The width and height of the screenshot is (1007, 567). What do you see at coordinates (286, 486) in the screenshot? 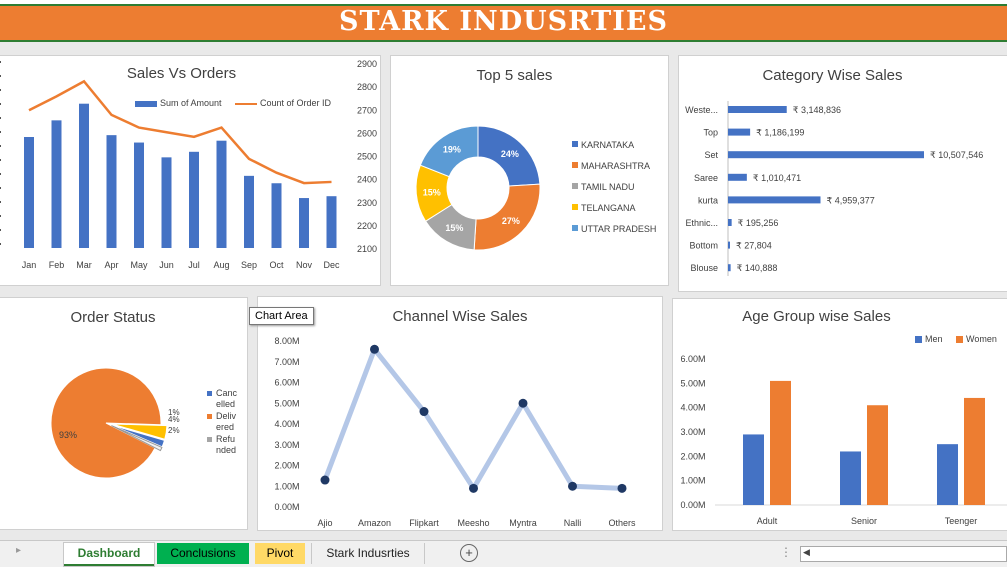
I see `ch-ytick: 1.00M` at bounding box center [286, 486].